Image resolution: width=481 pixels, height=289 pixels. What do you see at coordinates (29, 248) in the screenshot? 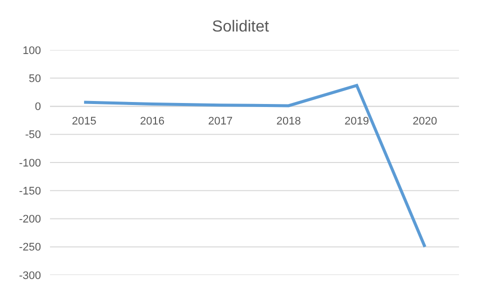
I see `y-tick-label: -250` at bounding box center [29, 248].